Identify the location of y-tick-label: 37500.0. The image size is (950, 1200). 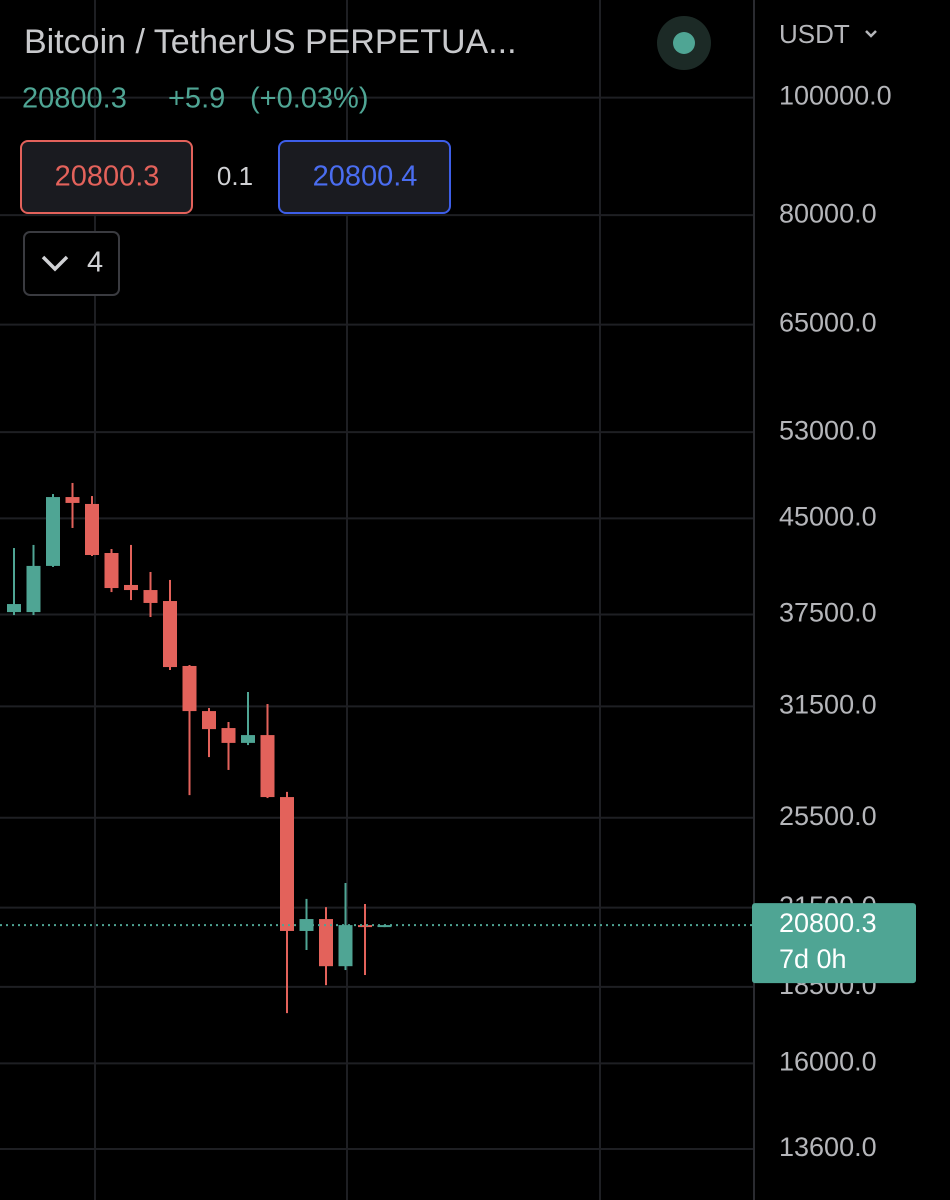
(828, 613).